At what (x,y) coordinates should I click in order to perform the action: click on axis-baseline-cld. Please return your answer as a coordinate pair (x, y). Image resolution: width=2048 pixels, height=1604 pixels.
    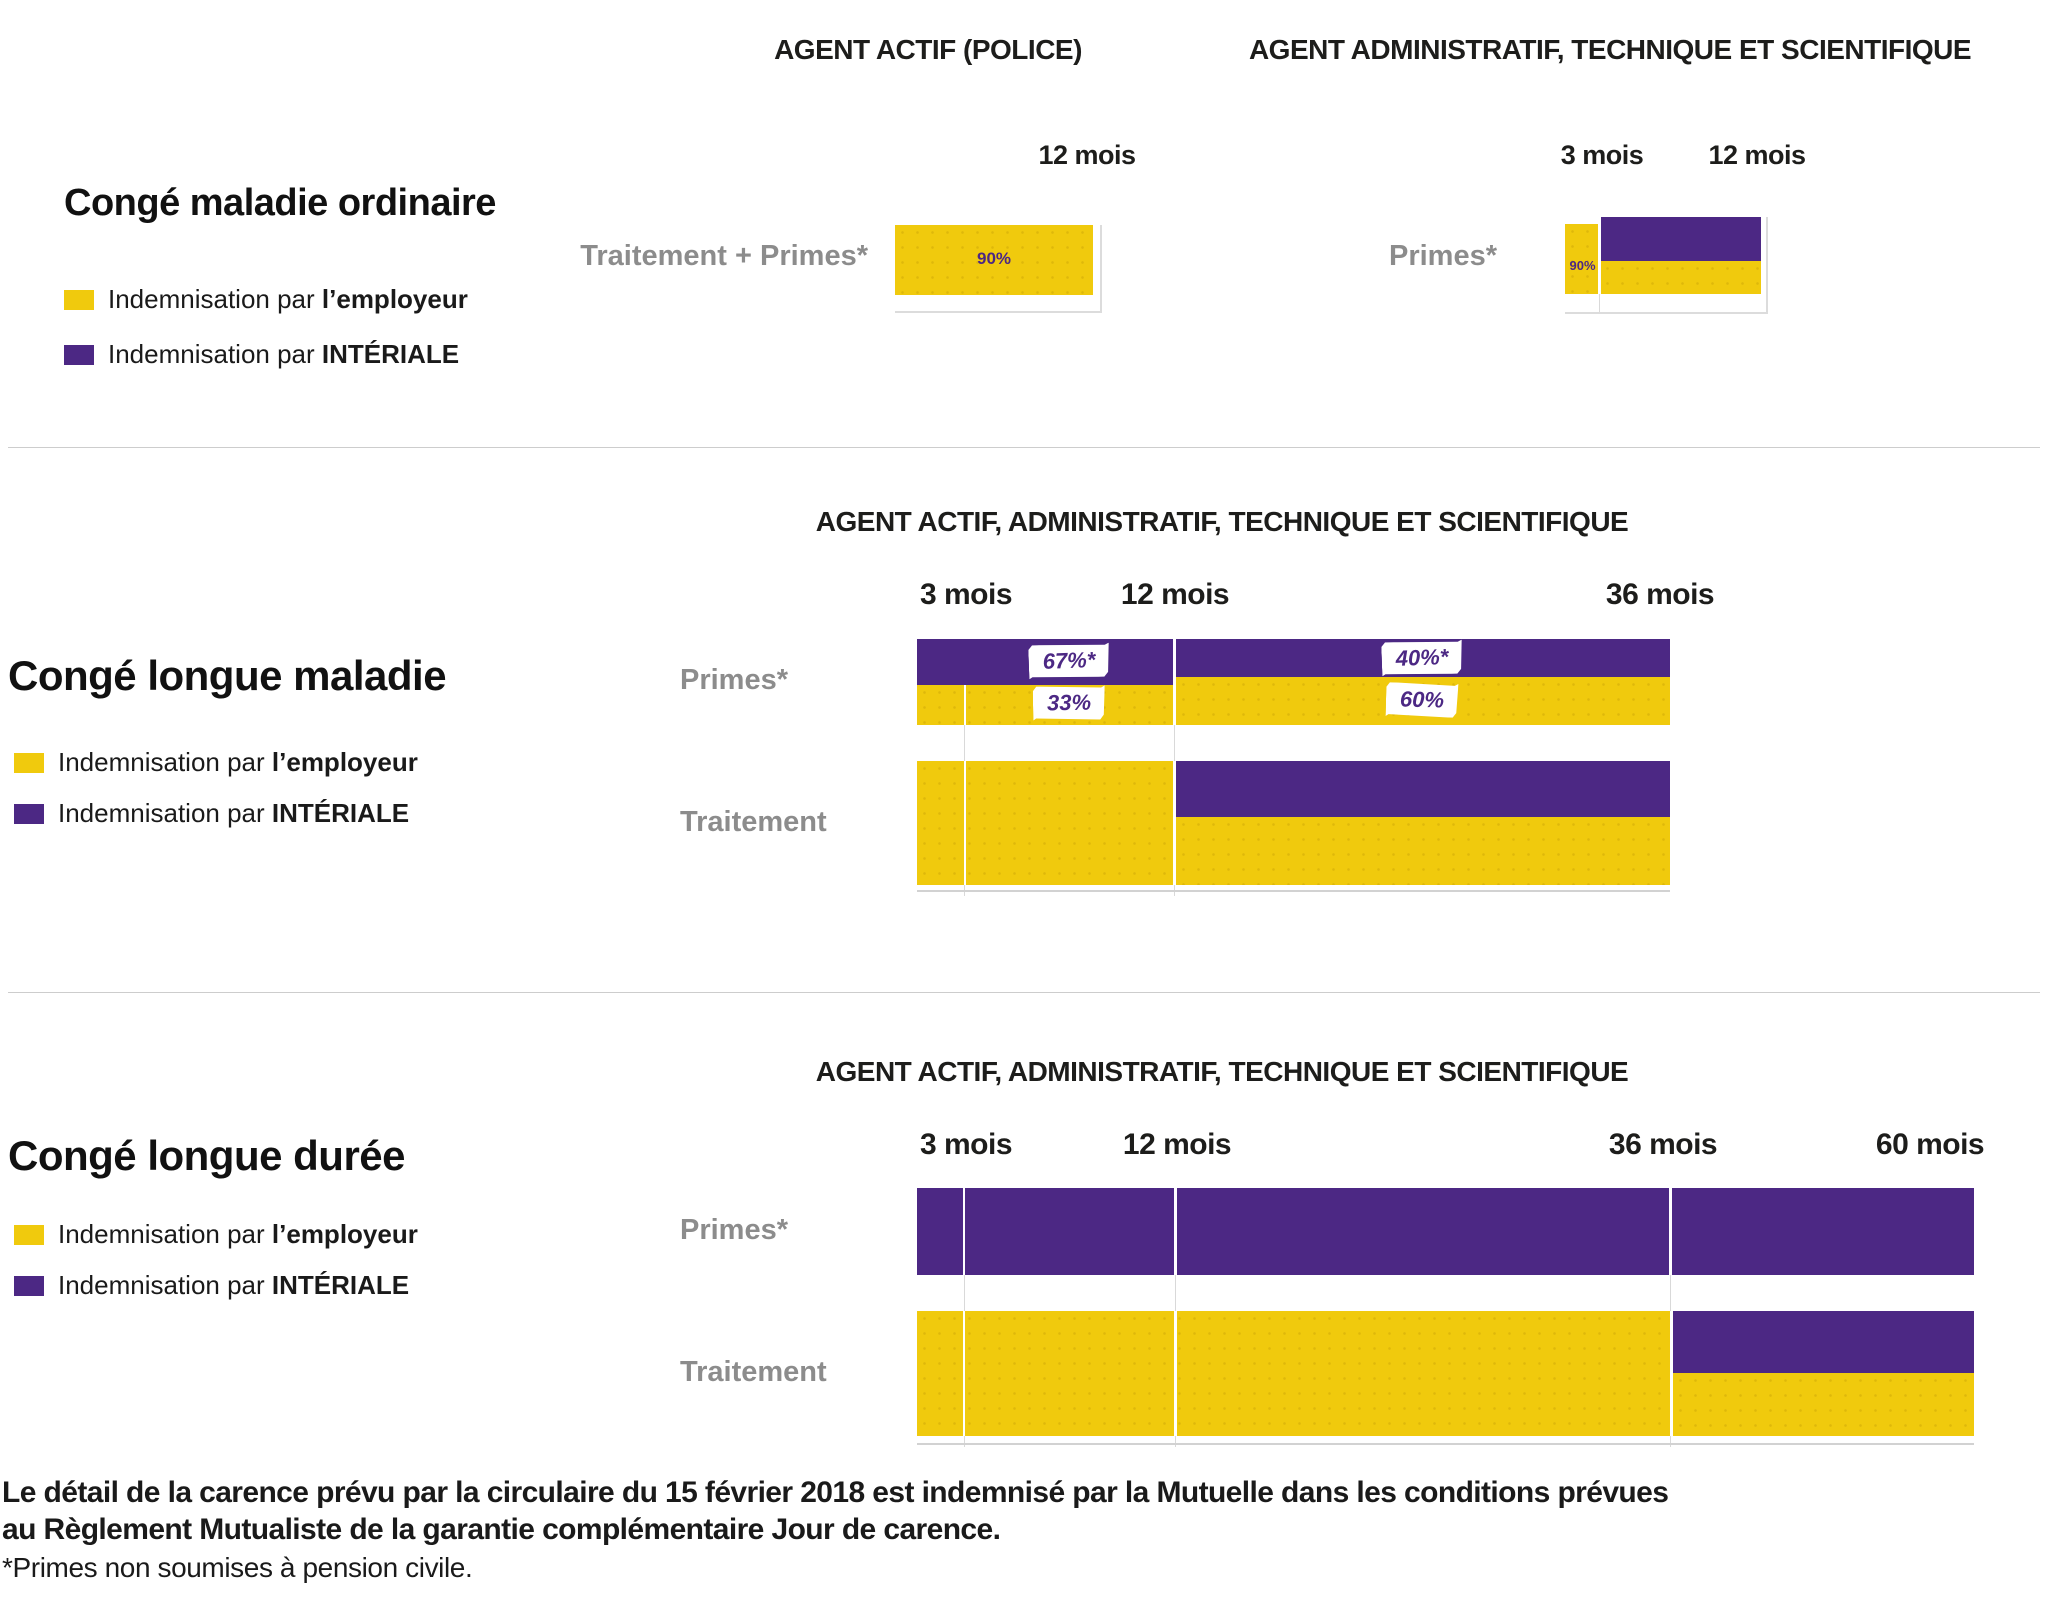
    Looking at the image, I should click on (1445, 1444).